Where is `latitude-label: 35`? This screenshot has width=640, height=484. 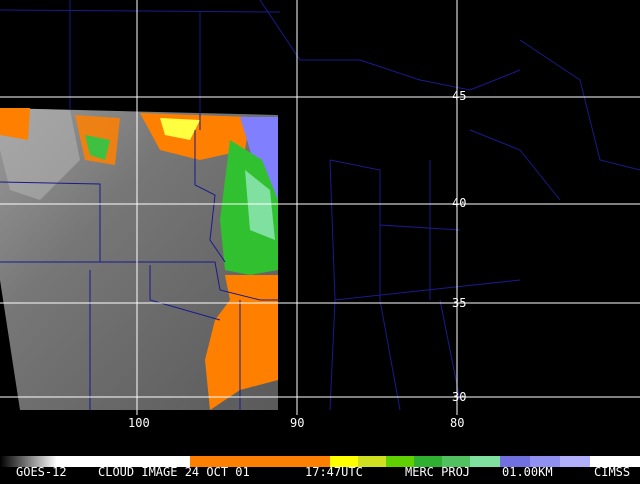
latitude-label: 35 is located at coordinates (459, 303).